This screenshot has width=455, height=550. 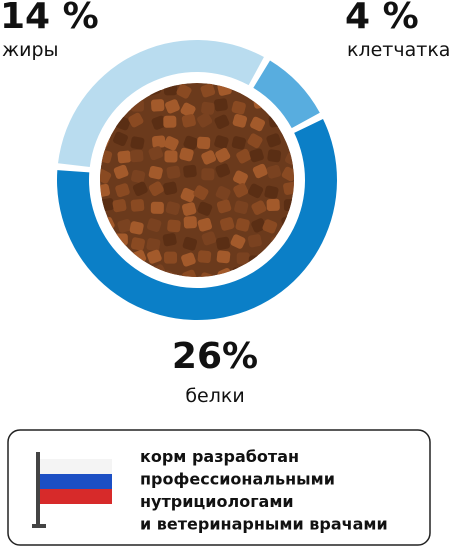 I want to click on badge-text: и ветеринарными врачами, so click(x=264, y=524).